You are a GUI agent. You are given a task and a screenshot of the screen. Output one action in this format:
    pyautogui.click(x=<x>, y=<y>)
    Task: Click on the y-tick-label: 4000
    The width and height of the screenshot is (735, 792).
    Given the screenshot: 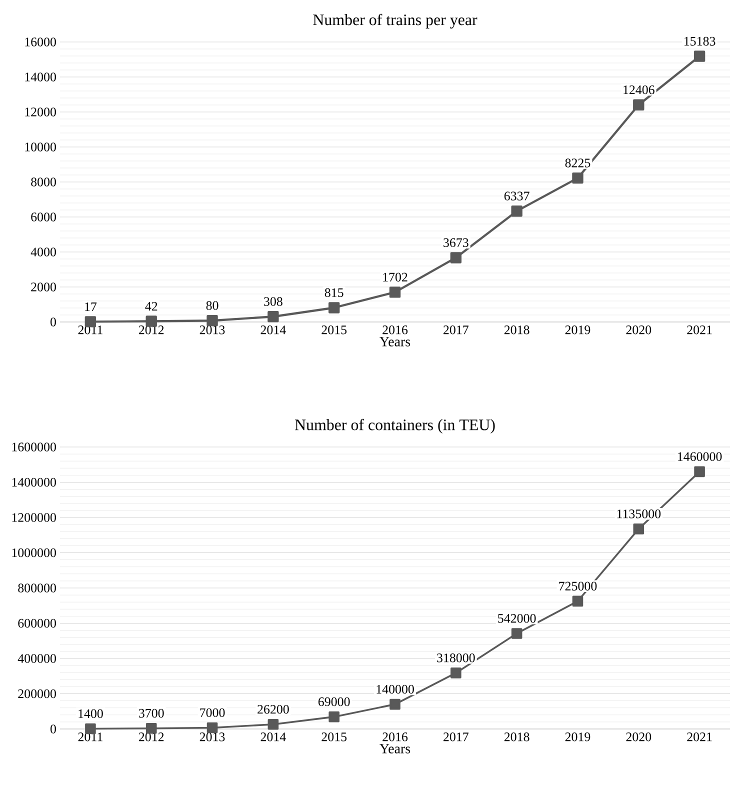 What is the action you would take?
    pyautogui.click(x=43, y=252)
    